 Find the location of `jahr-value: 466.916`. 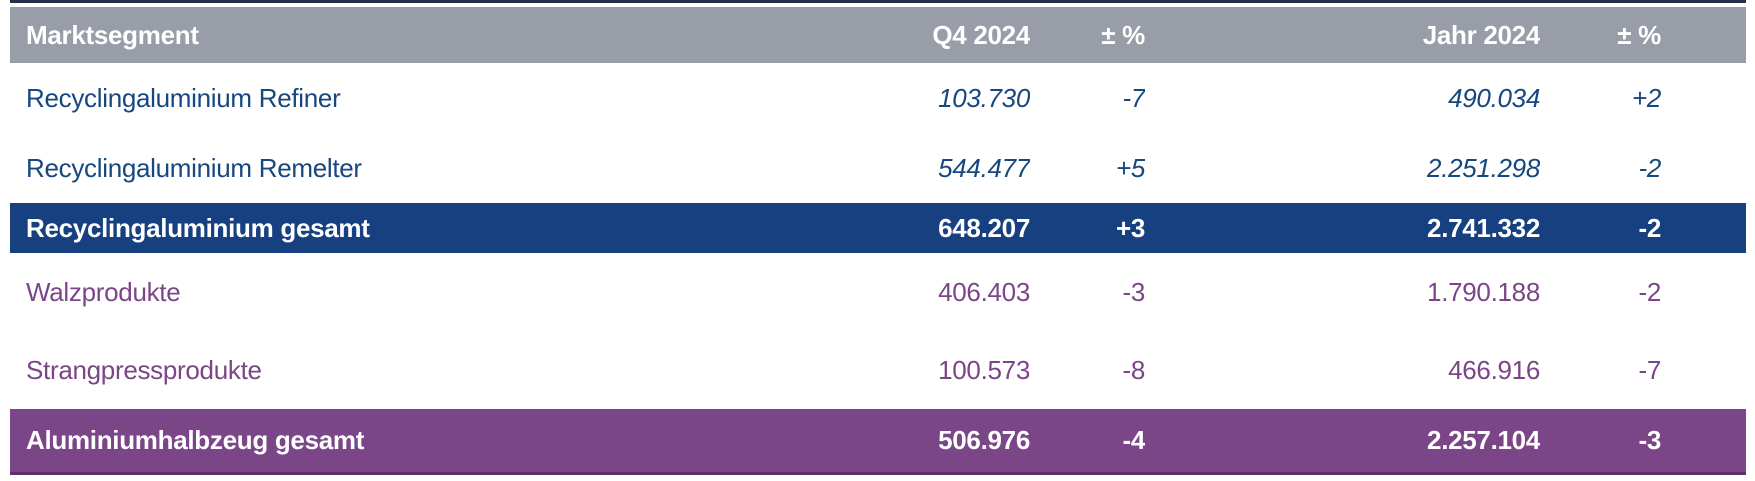

jahr-value: 466.916 is located at coordinates (1494, 369).